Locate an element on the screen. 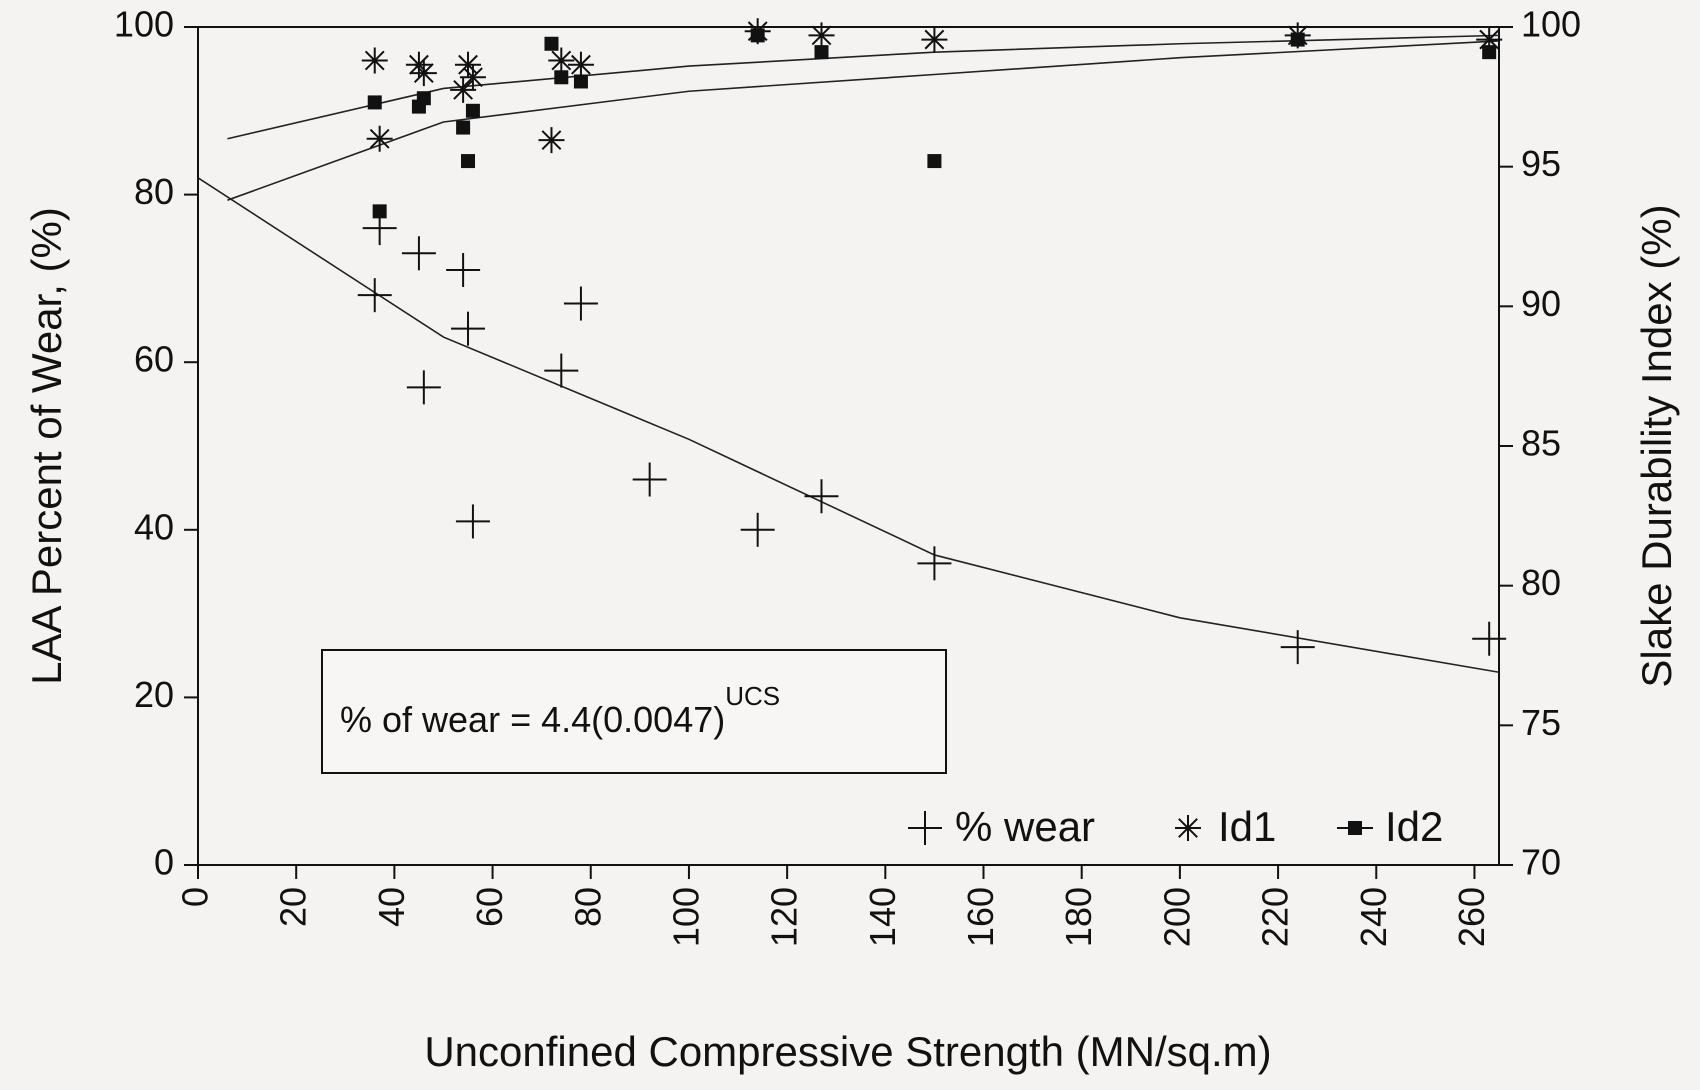  y-tick-label: 0 is located at coordinates (164, 862).